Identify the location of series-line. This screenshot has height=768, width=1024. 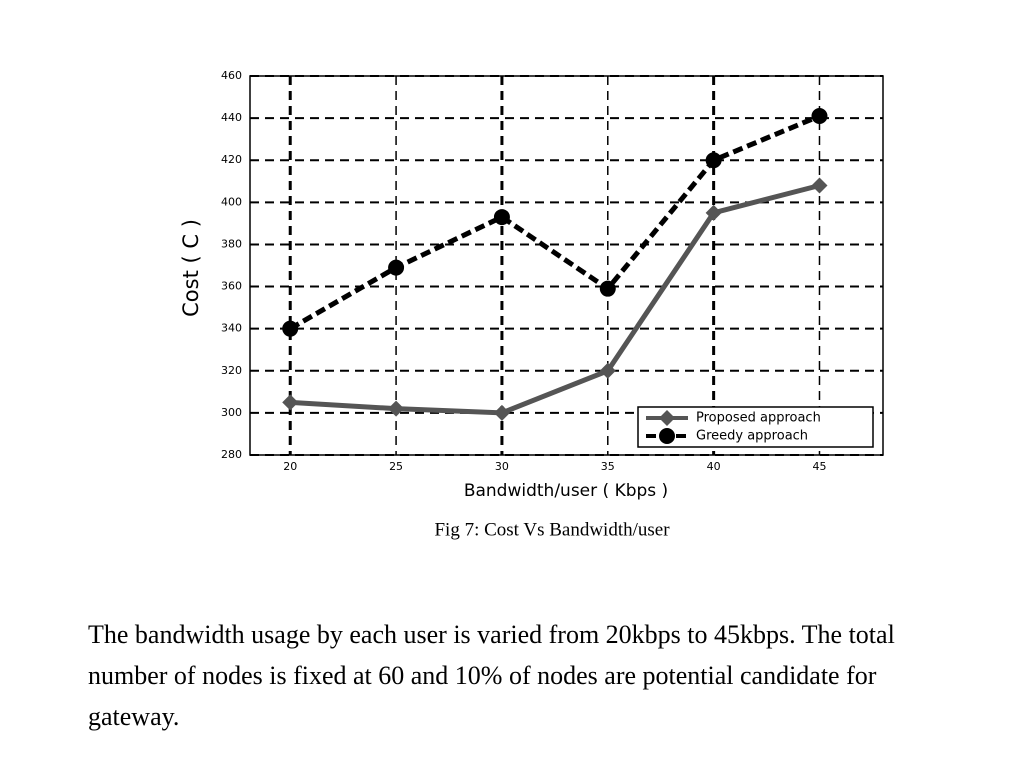
(554, 222).